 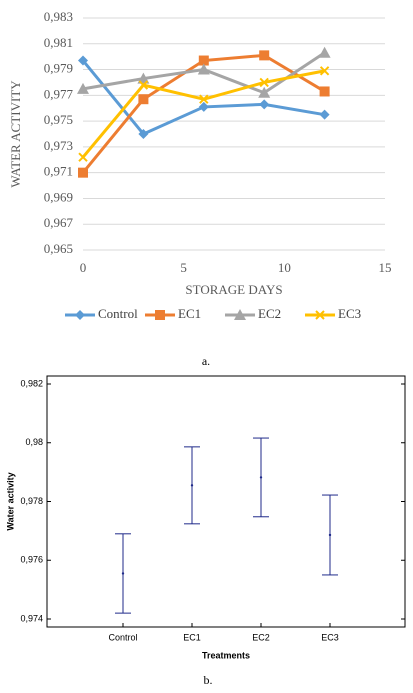 I want to click on x-tick-label: Control, so click(x=122, y=637).